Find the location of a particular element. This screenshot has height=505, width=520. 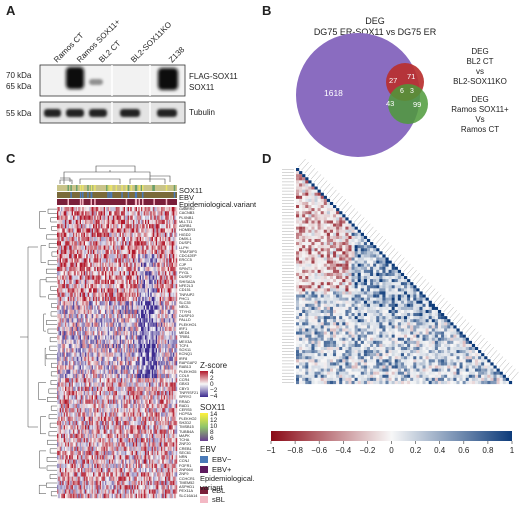

annot-label-ebv: EBV is located at coordinates (187, 197).